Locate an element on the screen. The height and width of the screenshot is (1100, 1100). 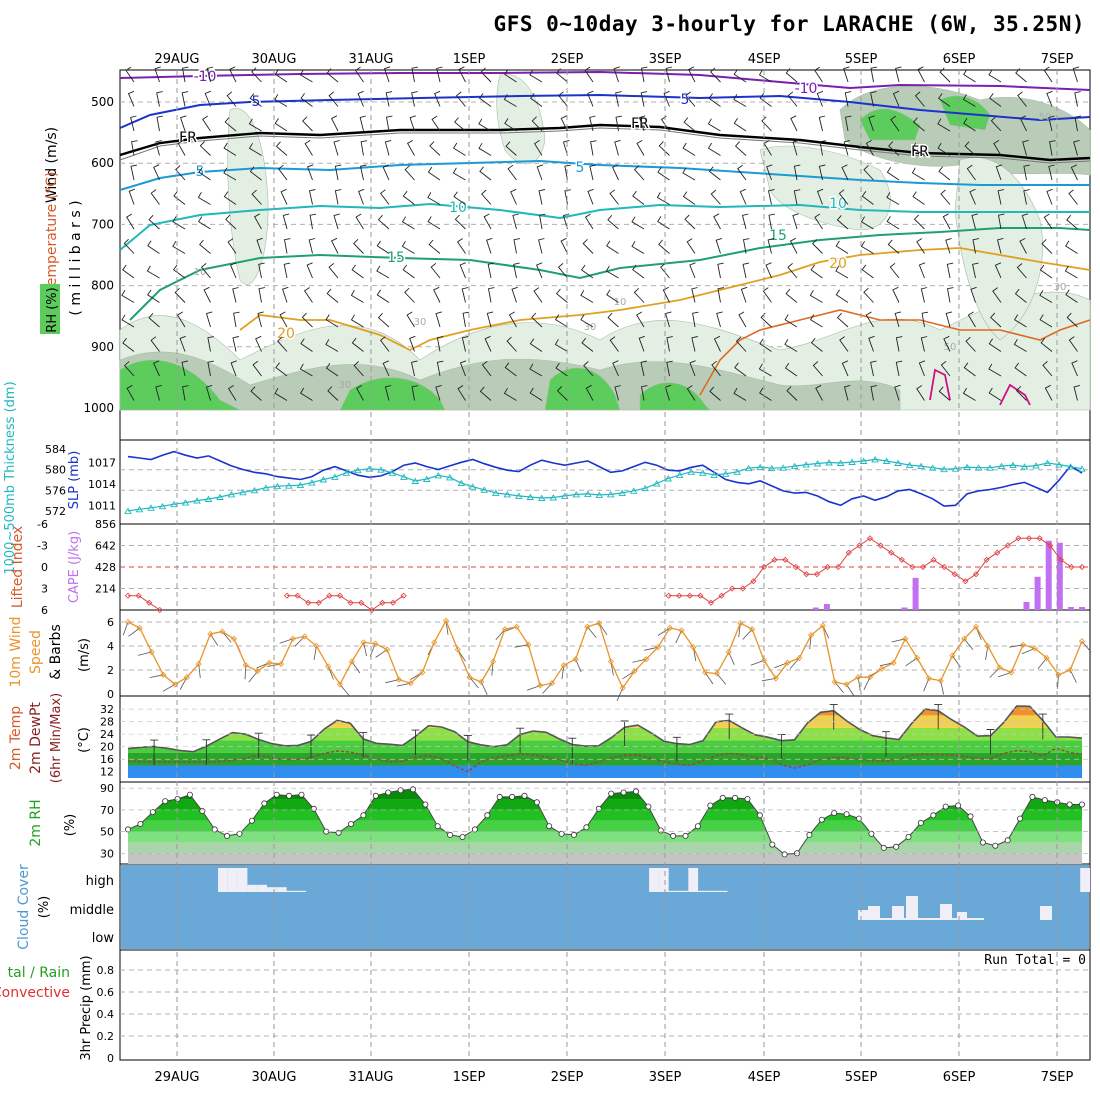
ylabel-cloud-cover: Cloud Cover is located at coordinates (24, 907).